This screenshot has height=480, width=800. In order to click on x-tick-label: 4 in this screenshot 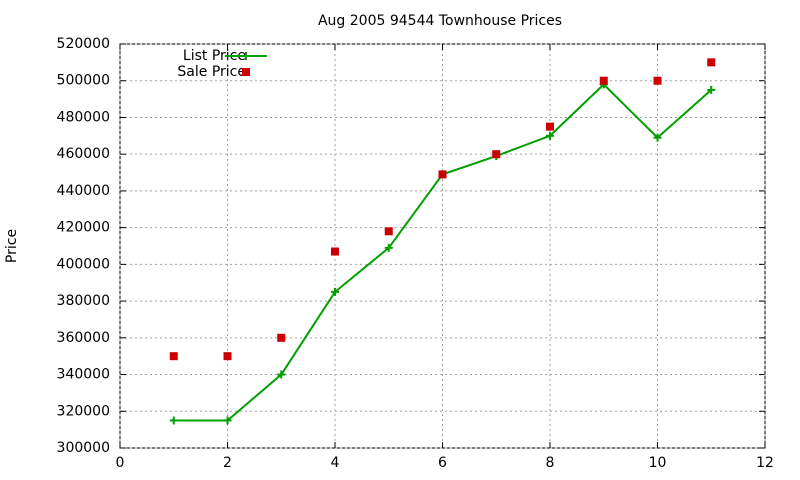, I will do `click(335, 463)`.